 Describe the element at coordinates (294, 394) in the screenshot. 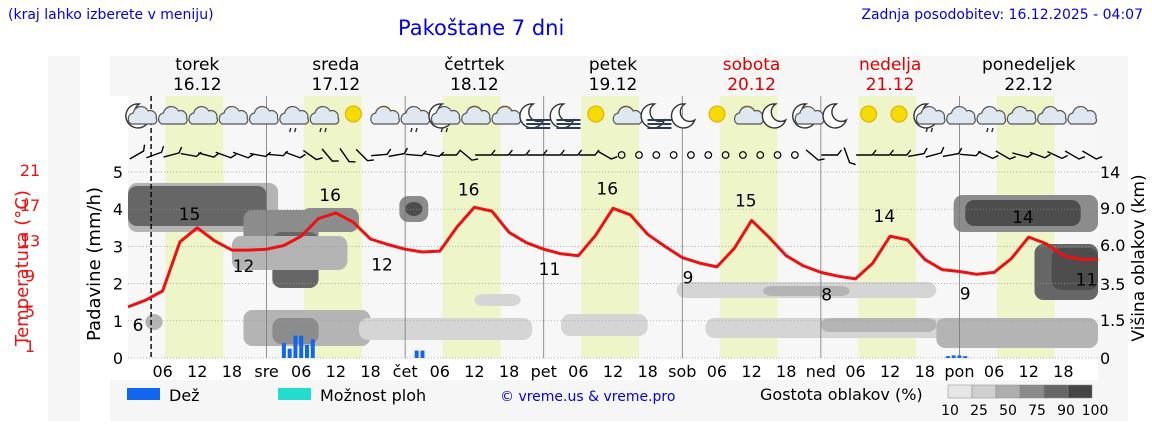

I see `legend-showers-swatch` at that location.